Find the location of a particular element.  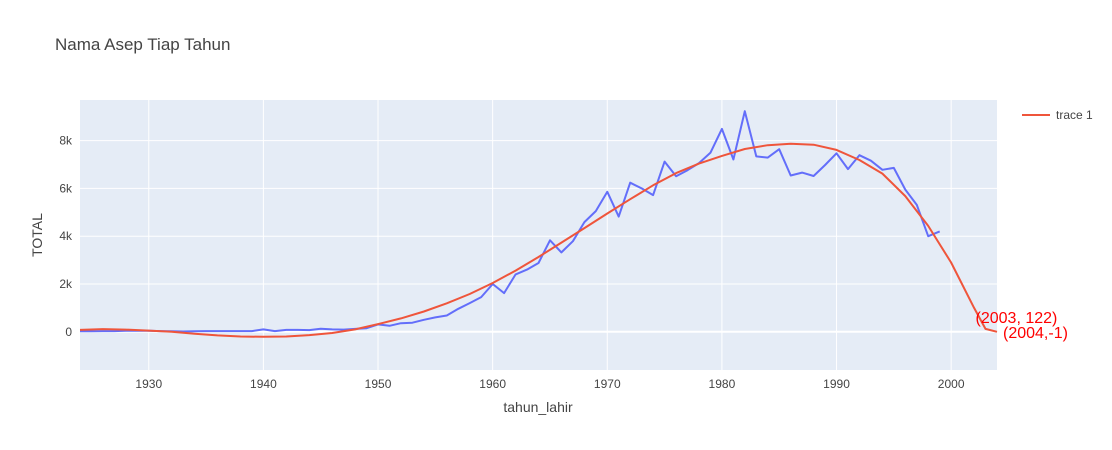

y-tick-label: 6k is located at coordinates (66, 188).